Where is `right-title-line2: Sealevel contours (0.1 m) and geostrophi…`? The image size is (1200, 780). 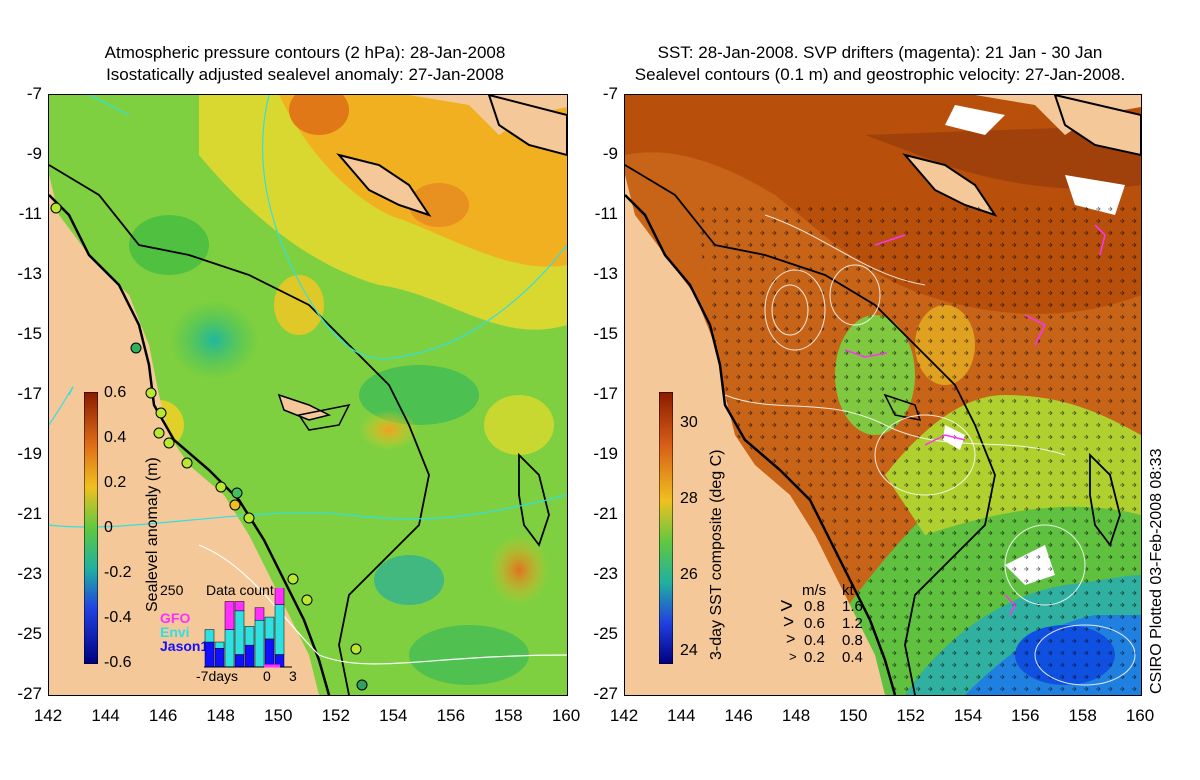 right-title-line2: Sealevel contours (0.1 m) and geostrophi… is located at coordinates (880, 74).